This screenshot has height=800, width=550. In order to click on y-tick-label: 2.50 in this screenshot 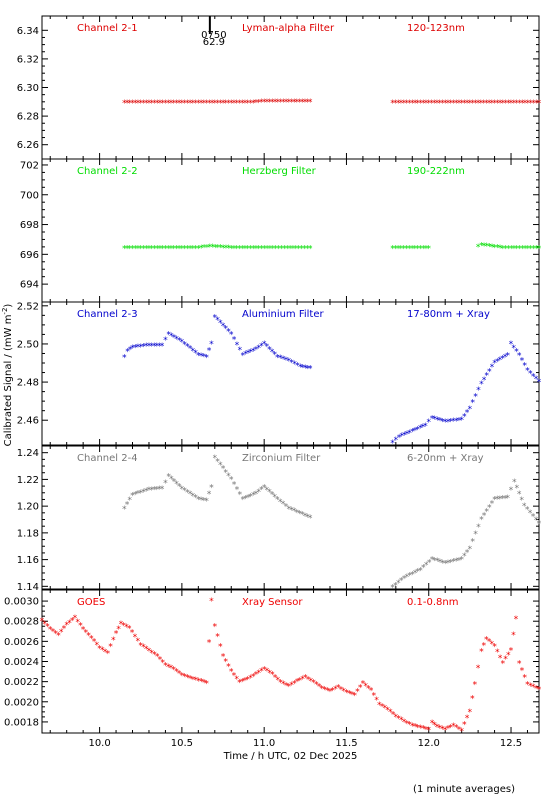, I will do `click(28, 344)`.